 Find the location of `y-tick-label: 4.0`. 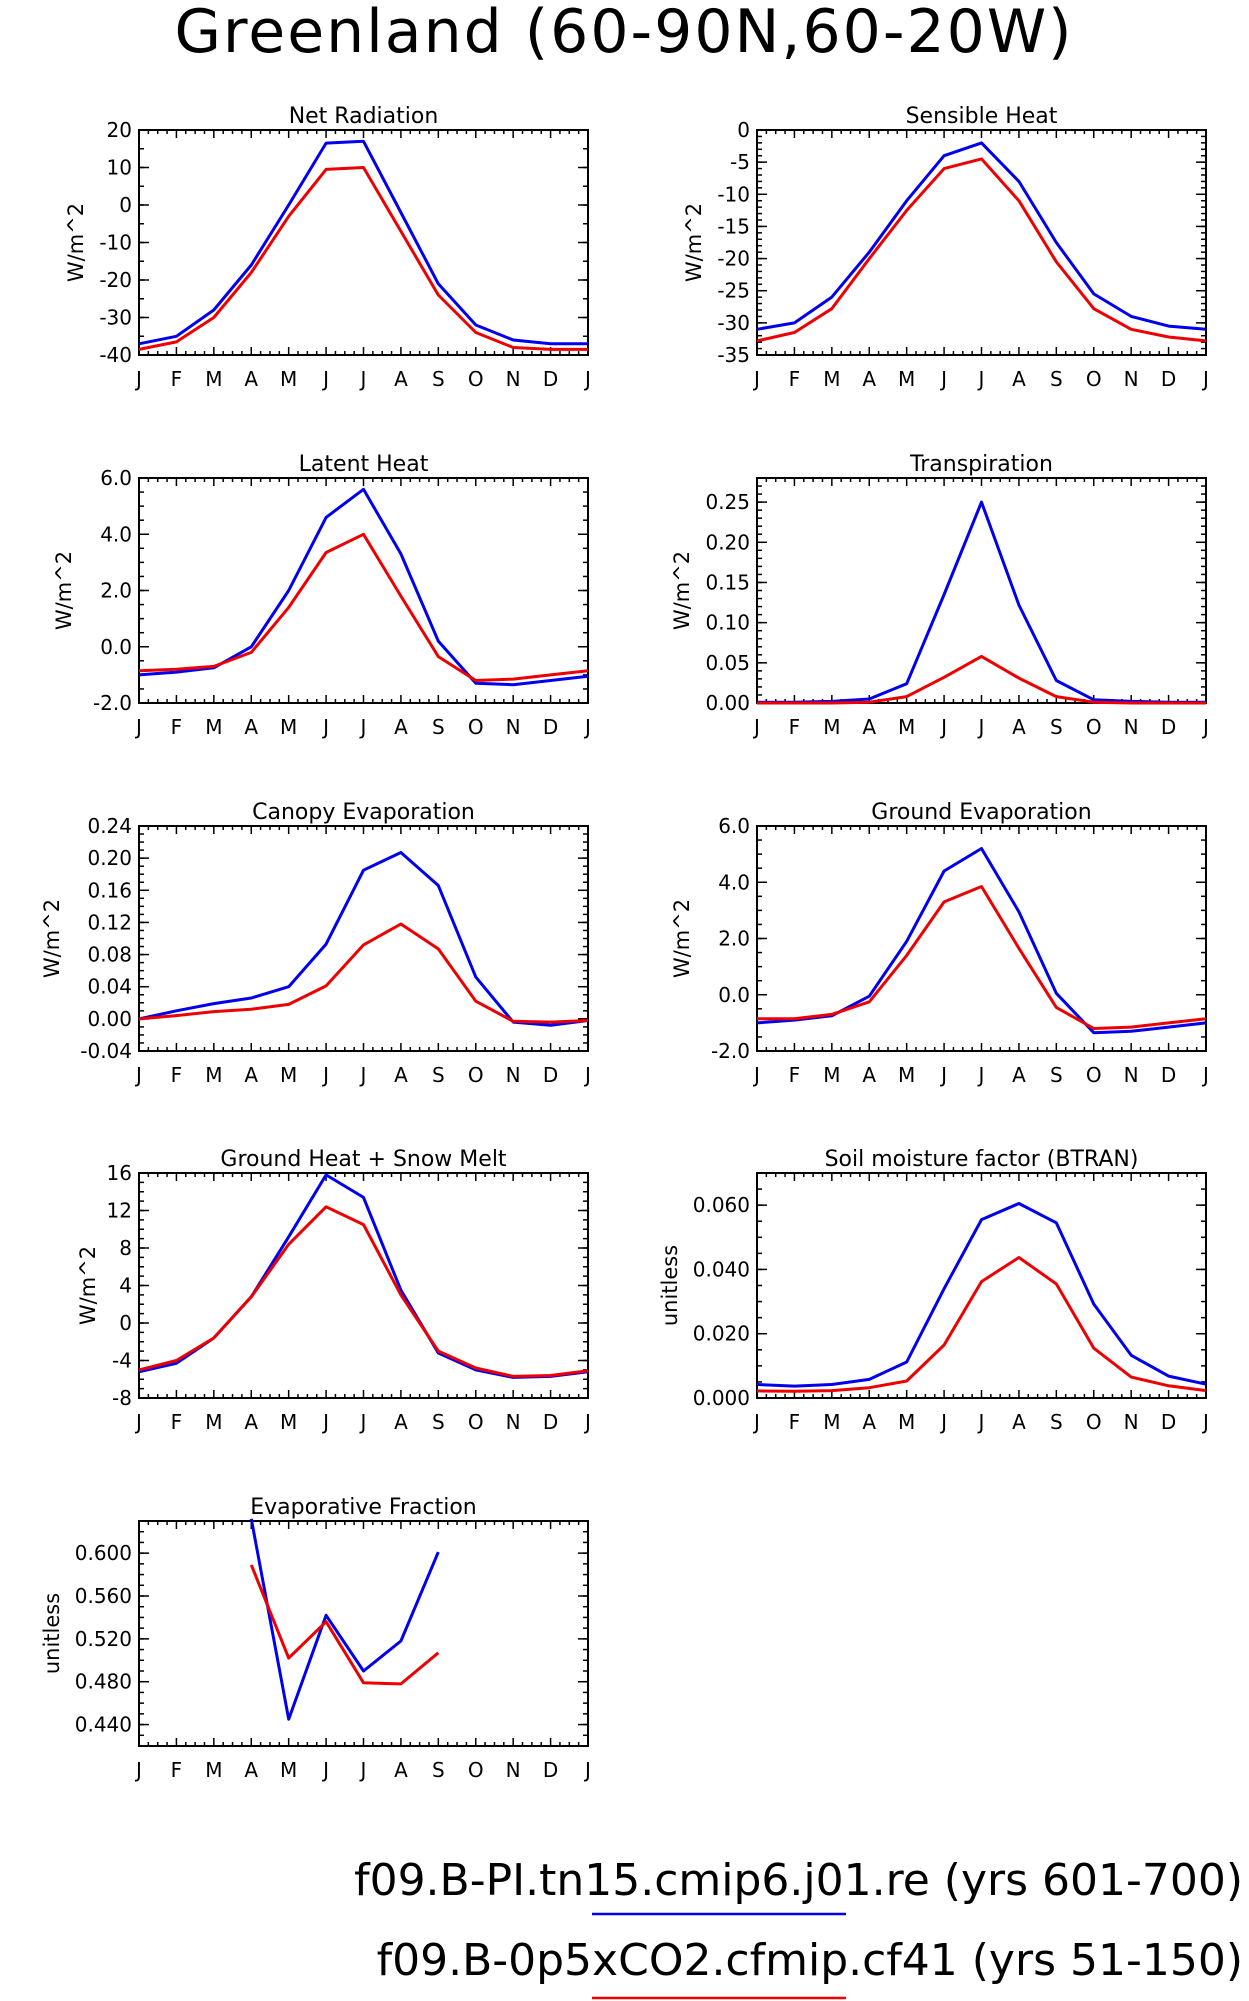

y-tick-label: 4.0 is located at coordinates (116, 534).